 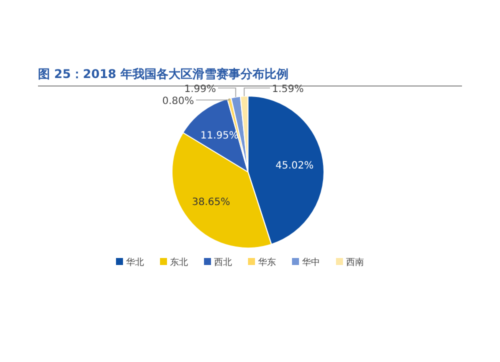 What do you see at coordinates (355, 262) in the screenshot?
I see `legend-label: 西南` at bounding box center [355, 262].